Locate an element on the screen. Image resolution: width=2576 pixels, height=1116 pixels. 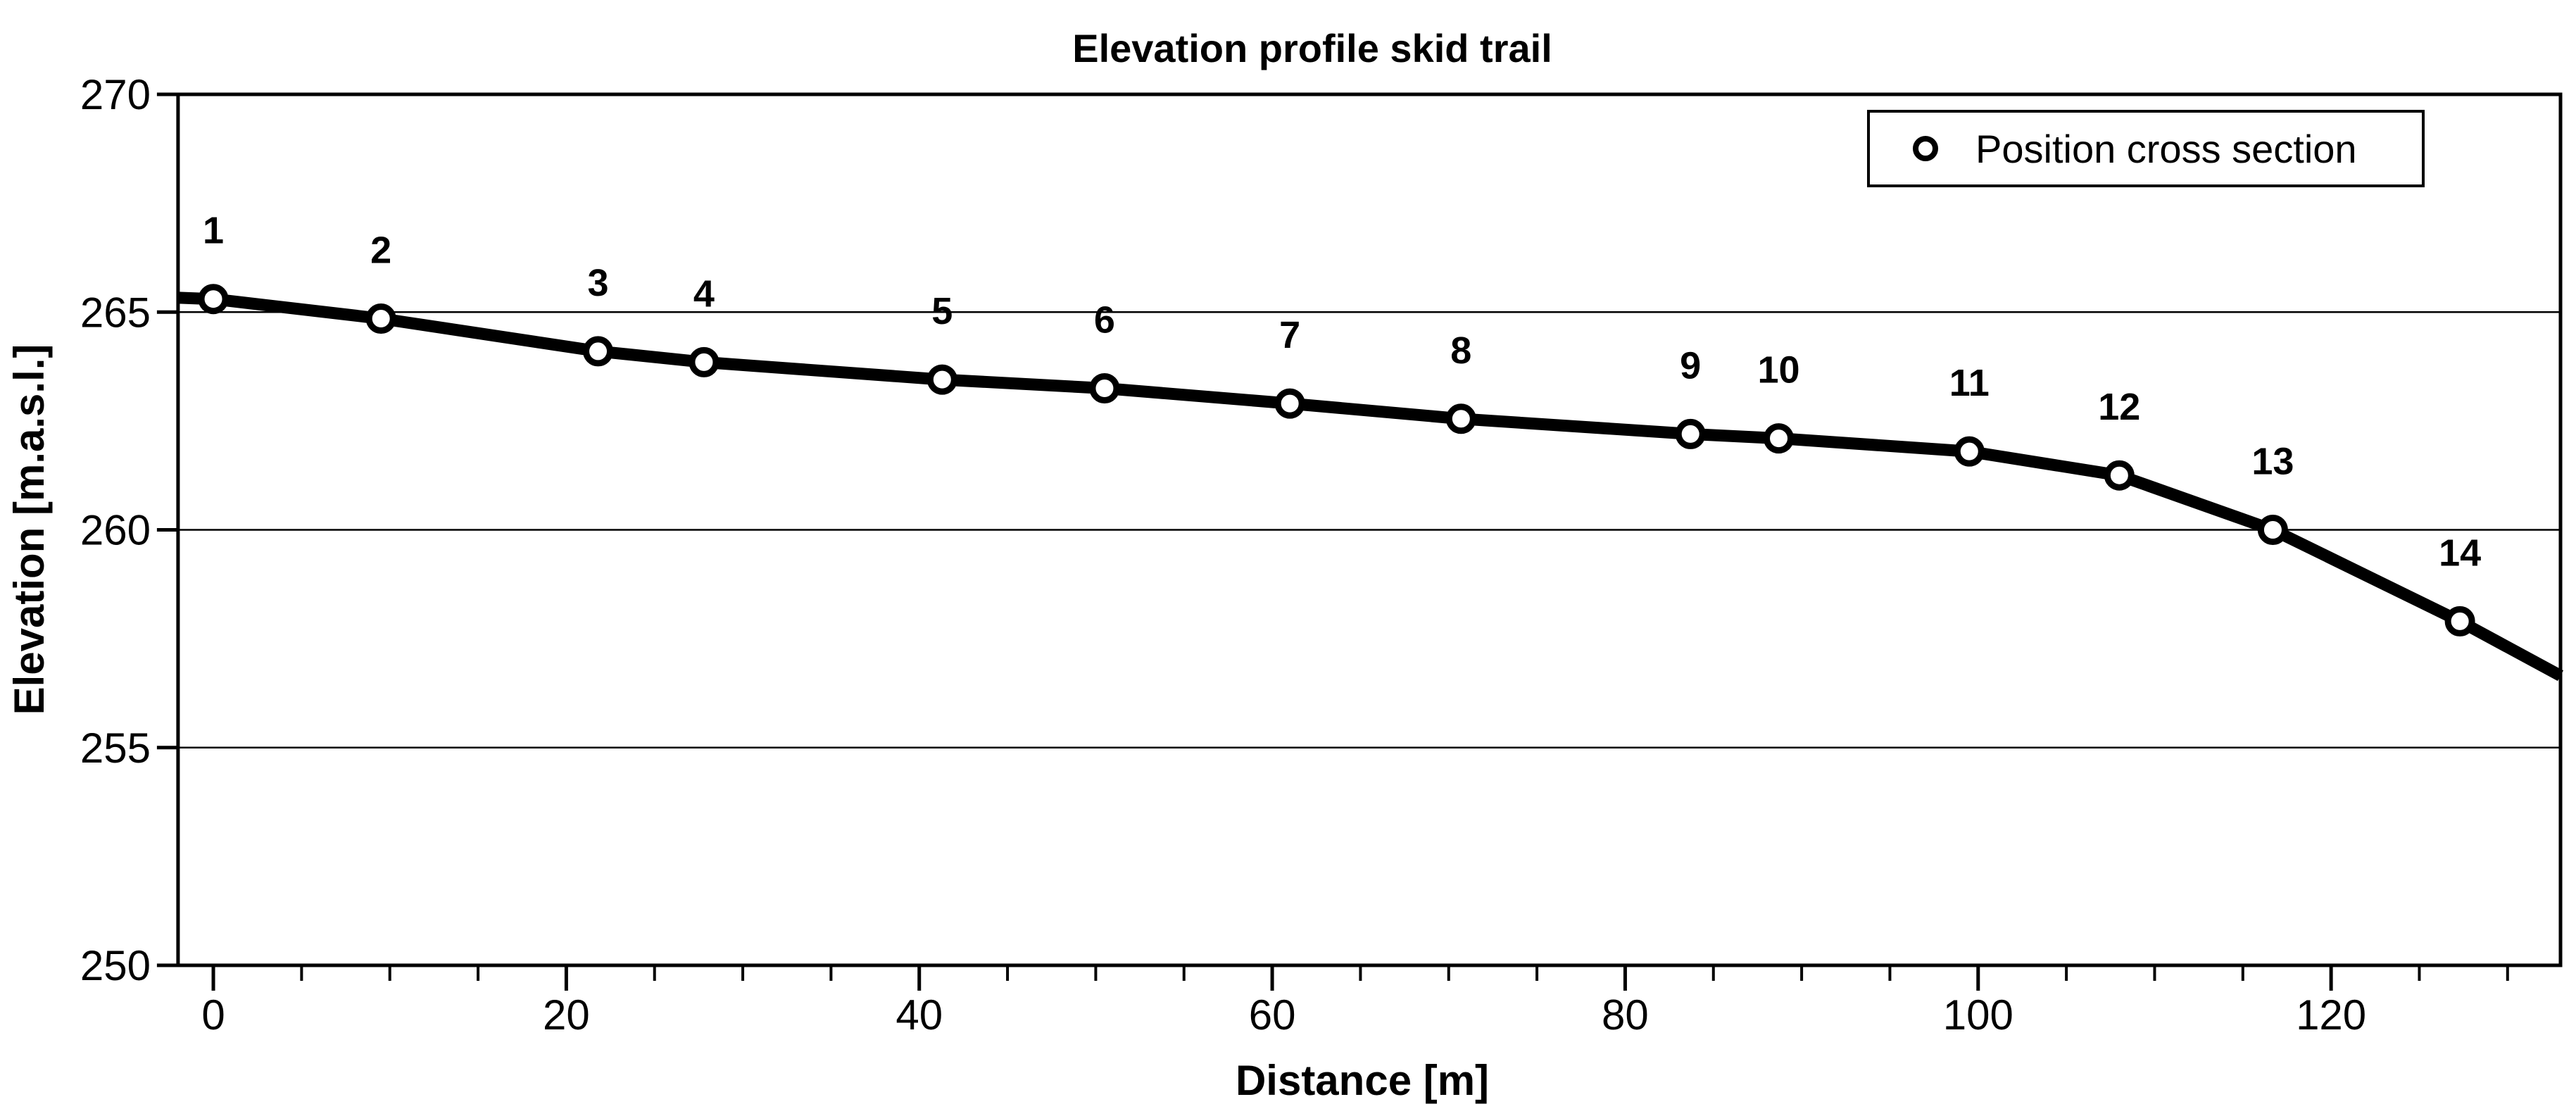
legend: Position cross section is located at coordinates (2146, 148).